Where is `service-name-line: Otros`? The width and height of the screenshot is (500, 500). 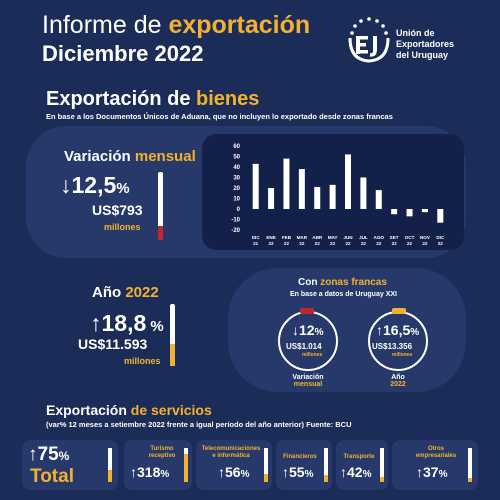 service-name-line: Otros is located at coordinates (435, 449).